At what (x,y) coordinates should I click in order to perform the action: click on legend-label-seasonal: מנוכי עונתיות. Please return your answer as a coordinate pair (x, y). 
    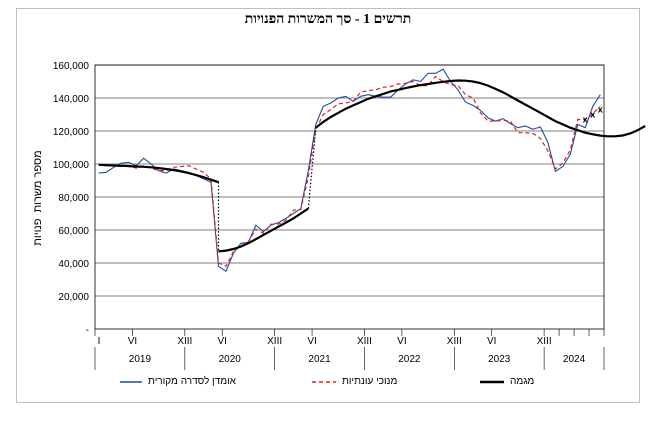
    Looking at the image, I should click on (370, 381).